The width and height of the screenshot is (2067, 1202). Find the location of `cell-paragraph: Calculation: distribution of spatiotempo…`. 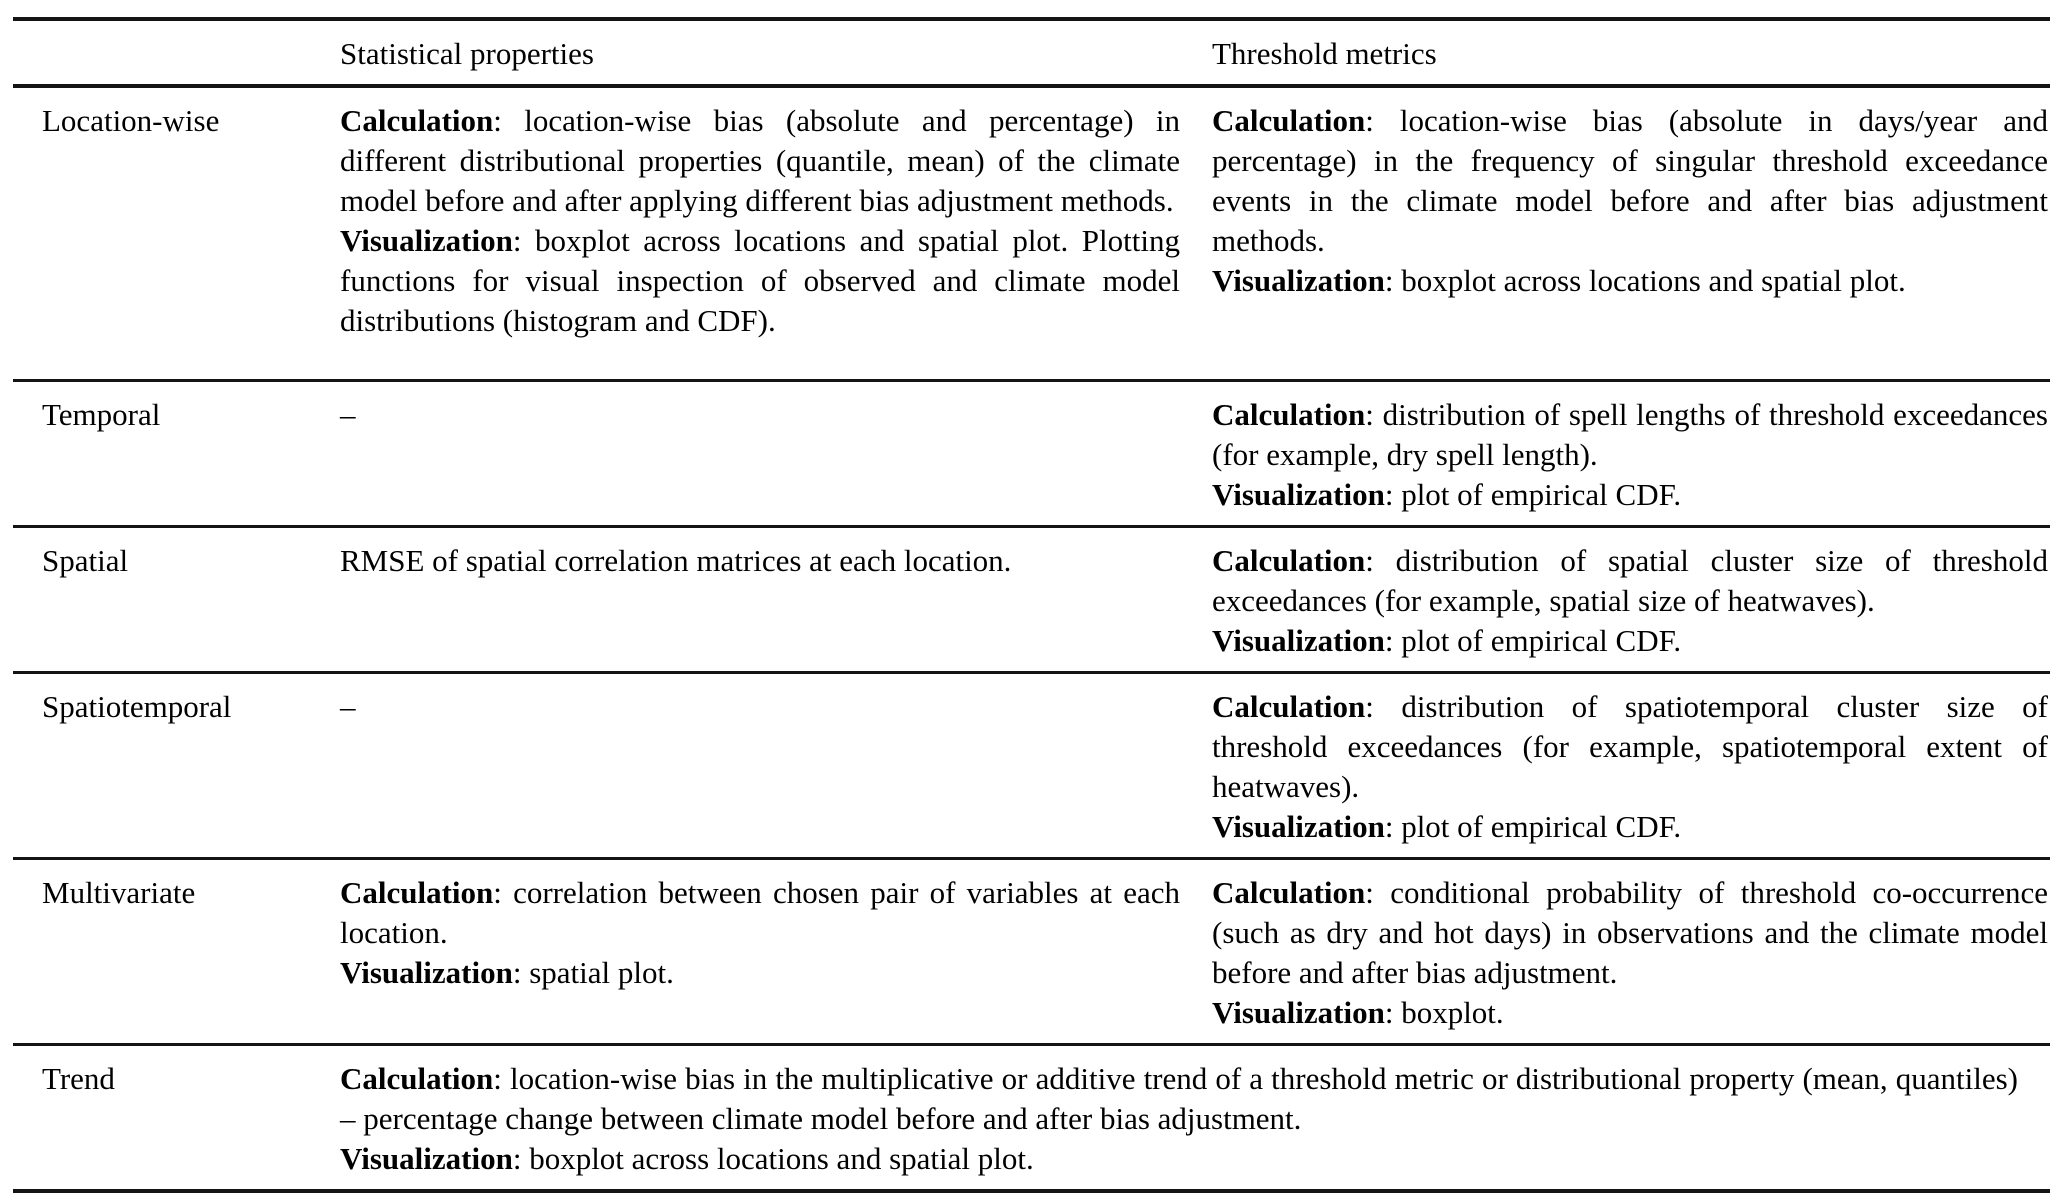

cell-paragraph: Calculation: distribution of spatiotempo… is located at coordinates (1630, 746).